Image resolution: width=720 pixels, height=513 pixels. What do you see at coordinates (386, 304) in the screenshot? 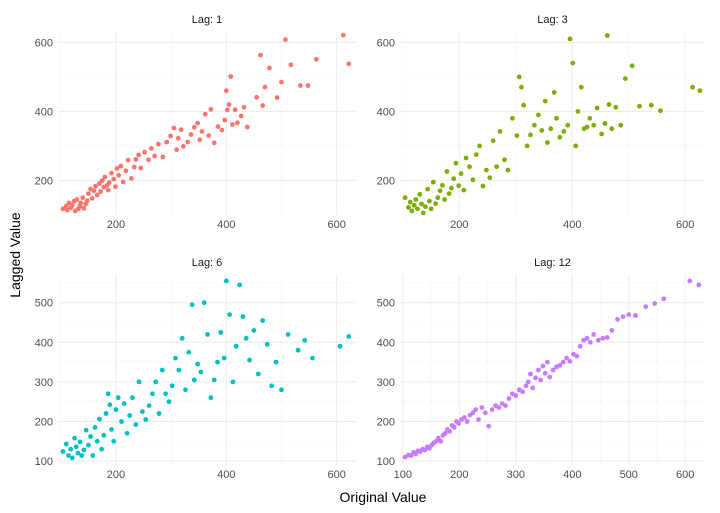
I see `y-tick-label: 500` at bounding box center [386, 304].